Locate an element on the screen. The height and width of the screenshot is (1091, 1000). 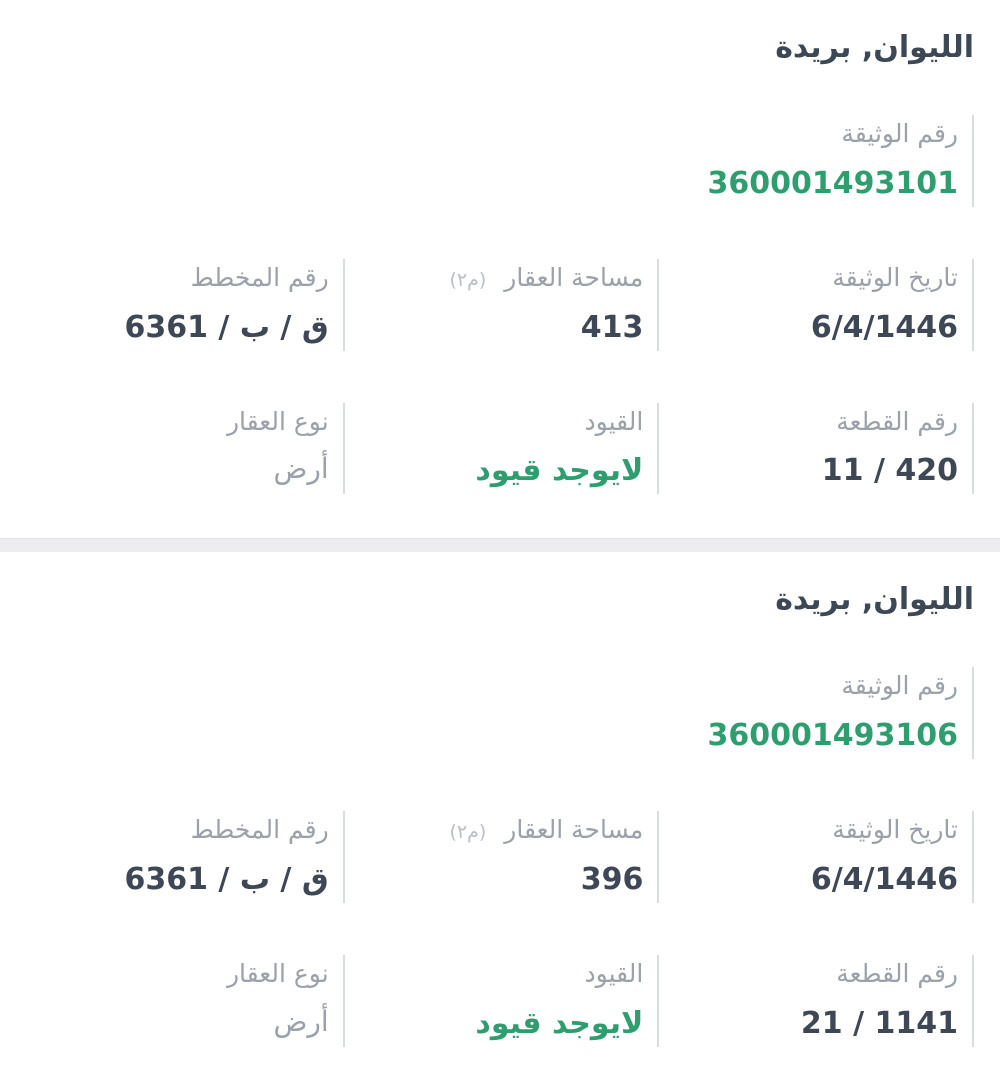
area-value: 396 is located at coordinates (612, 879).